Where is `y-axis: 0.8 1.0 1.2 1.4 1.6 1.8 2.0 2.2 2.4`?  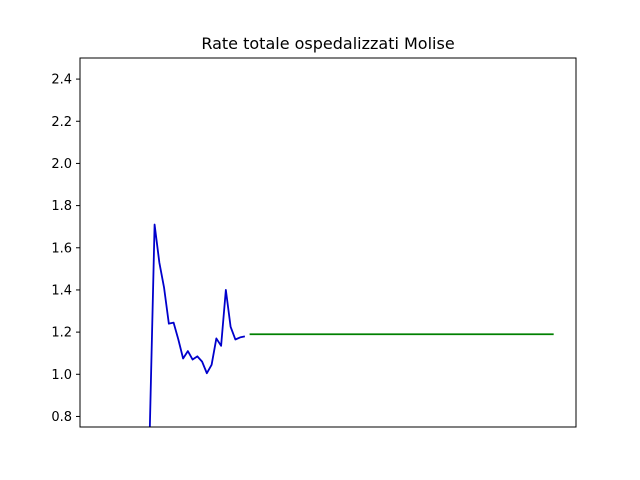
y-axis: 0.8 1.0 1.2 1.4 1.6 1.8 2.0 2.2 2.4 is located at coordinates (65, 249).